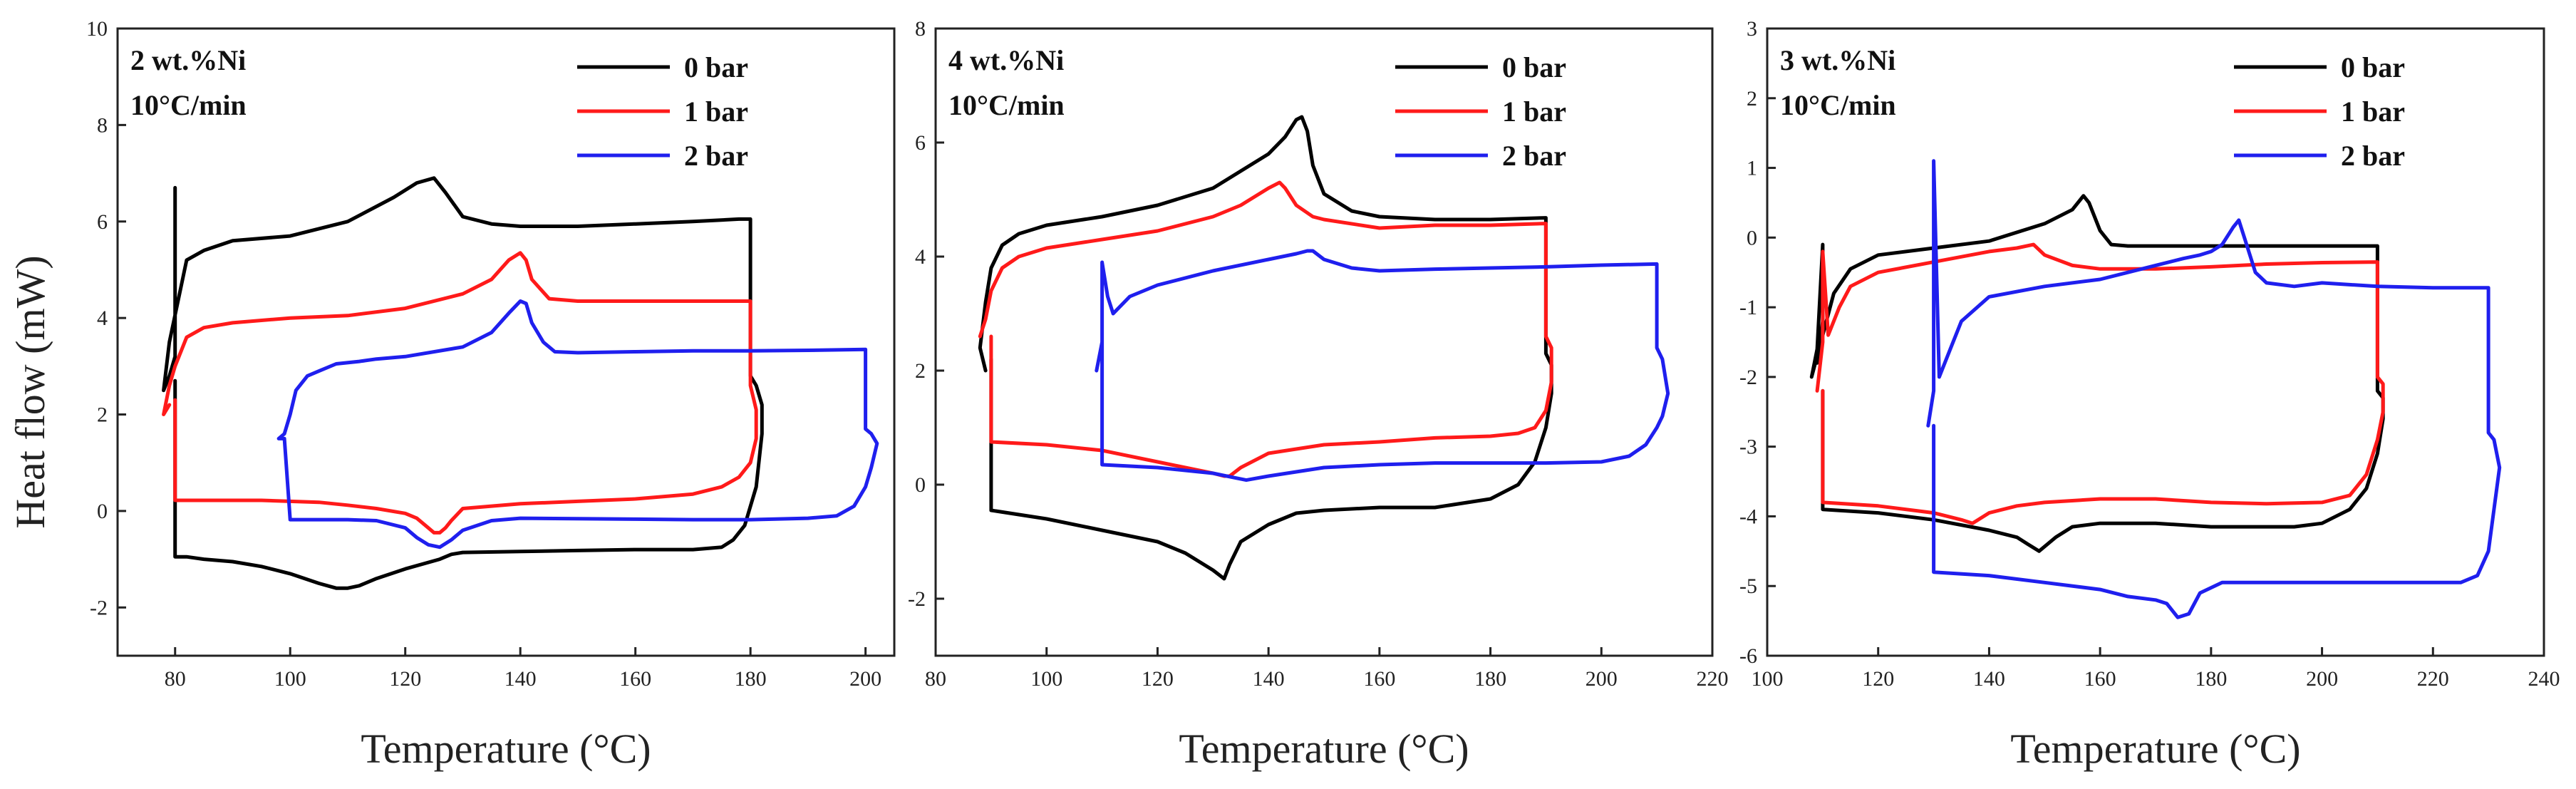 Image resolution: width=2576 pixels, height=789 pixels. I want to click on chart-3-y-tick-label: -4, so click(1748, 516).